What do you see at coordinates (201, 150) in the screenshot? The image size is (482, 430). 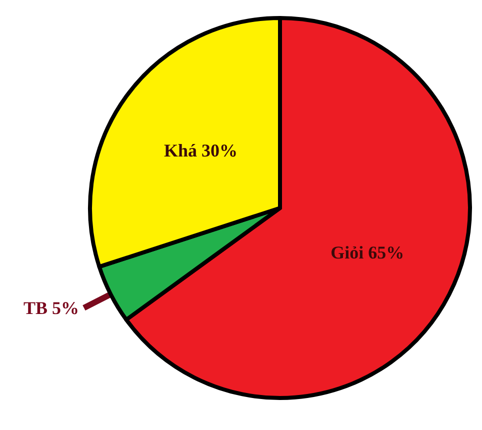 I see `slice-label: Khá 30%` at bounding box center [201, 150].